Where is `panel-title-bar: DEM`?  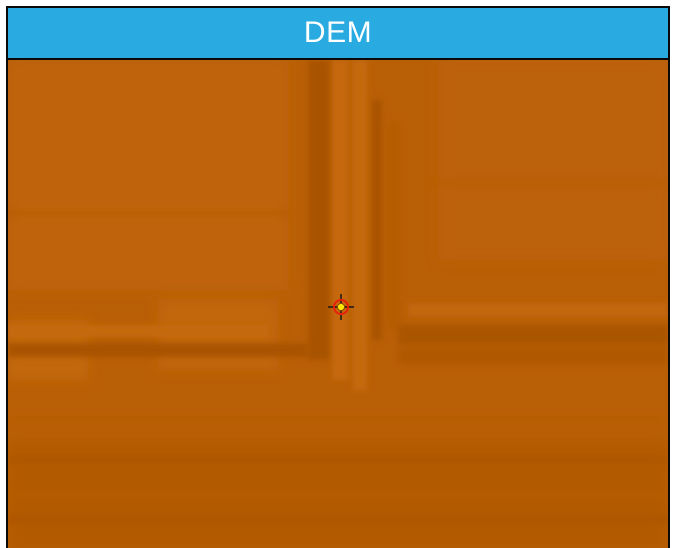
panel-title-bar: DEM is located at coordinates (338, 34).